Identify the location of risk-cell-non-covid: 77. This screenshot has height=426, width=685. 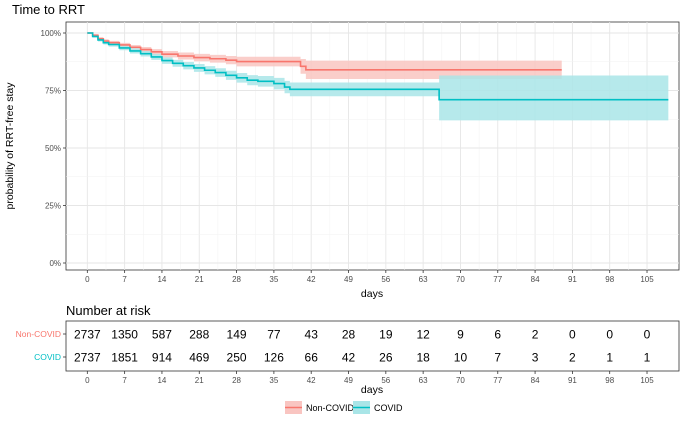
(274, 335).